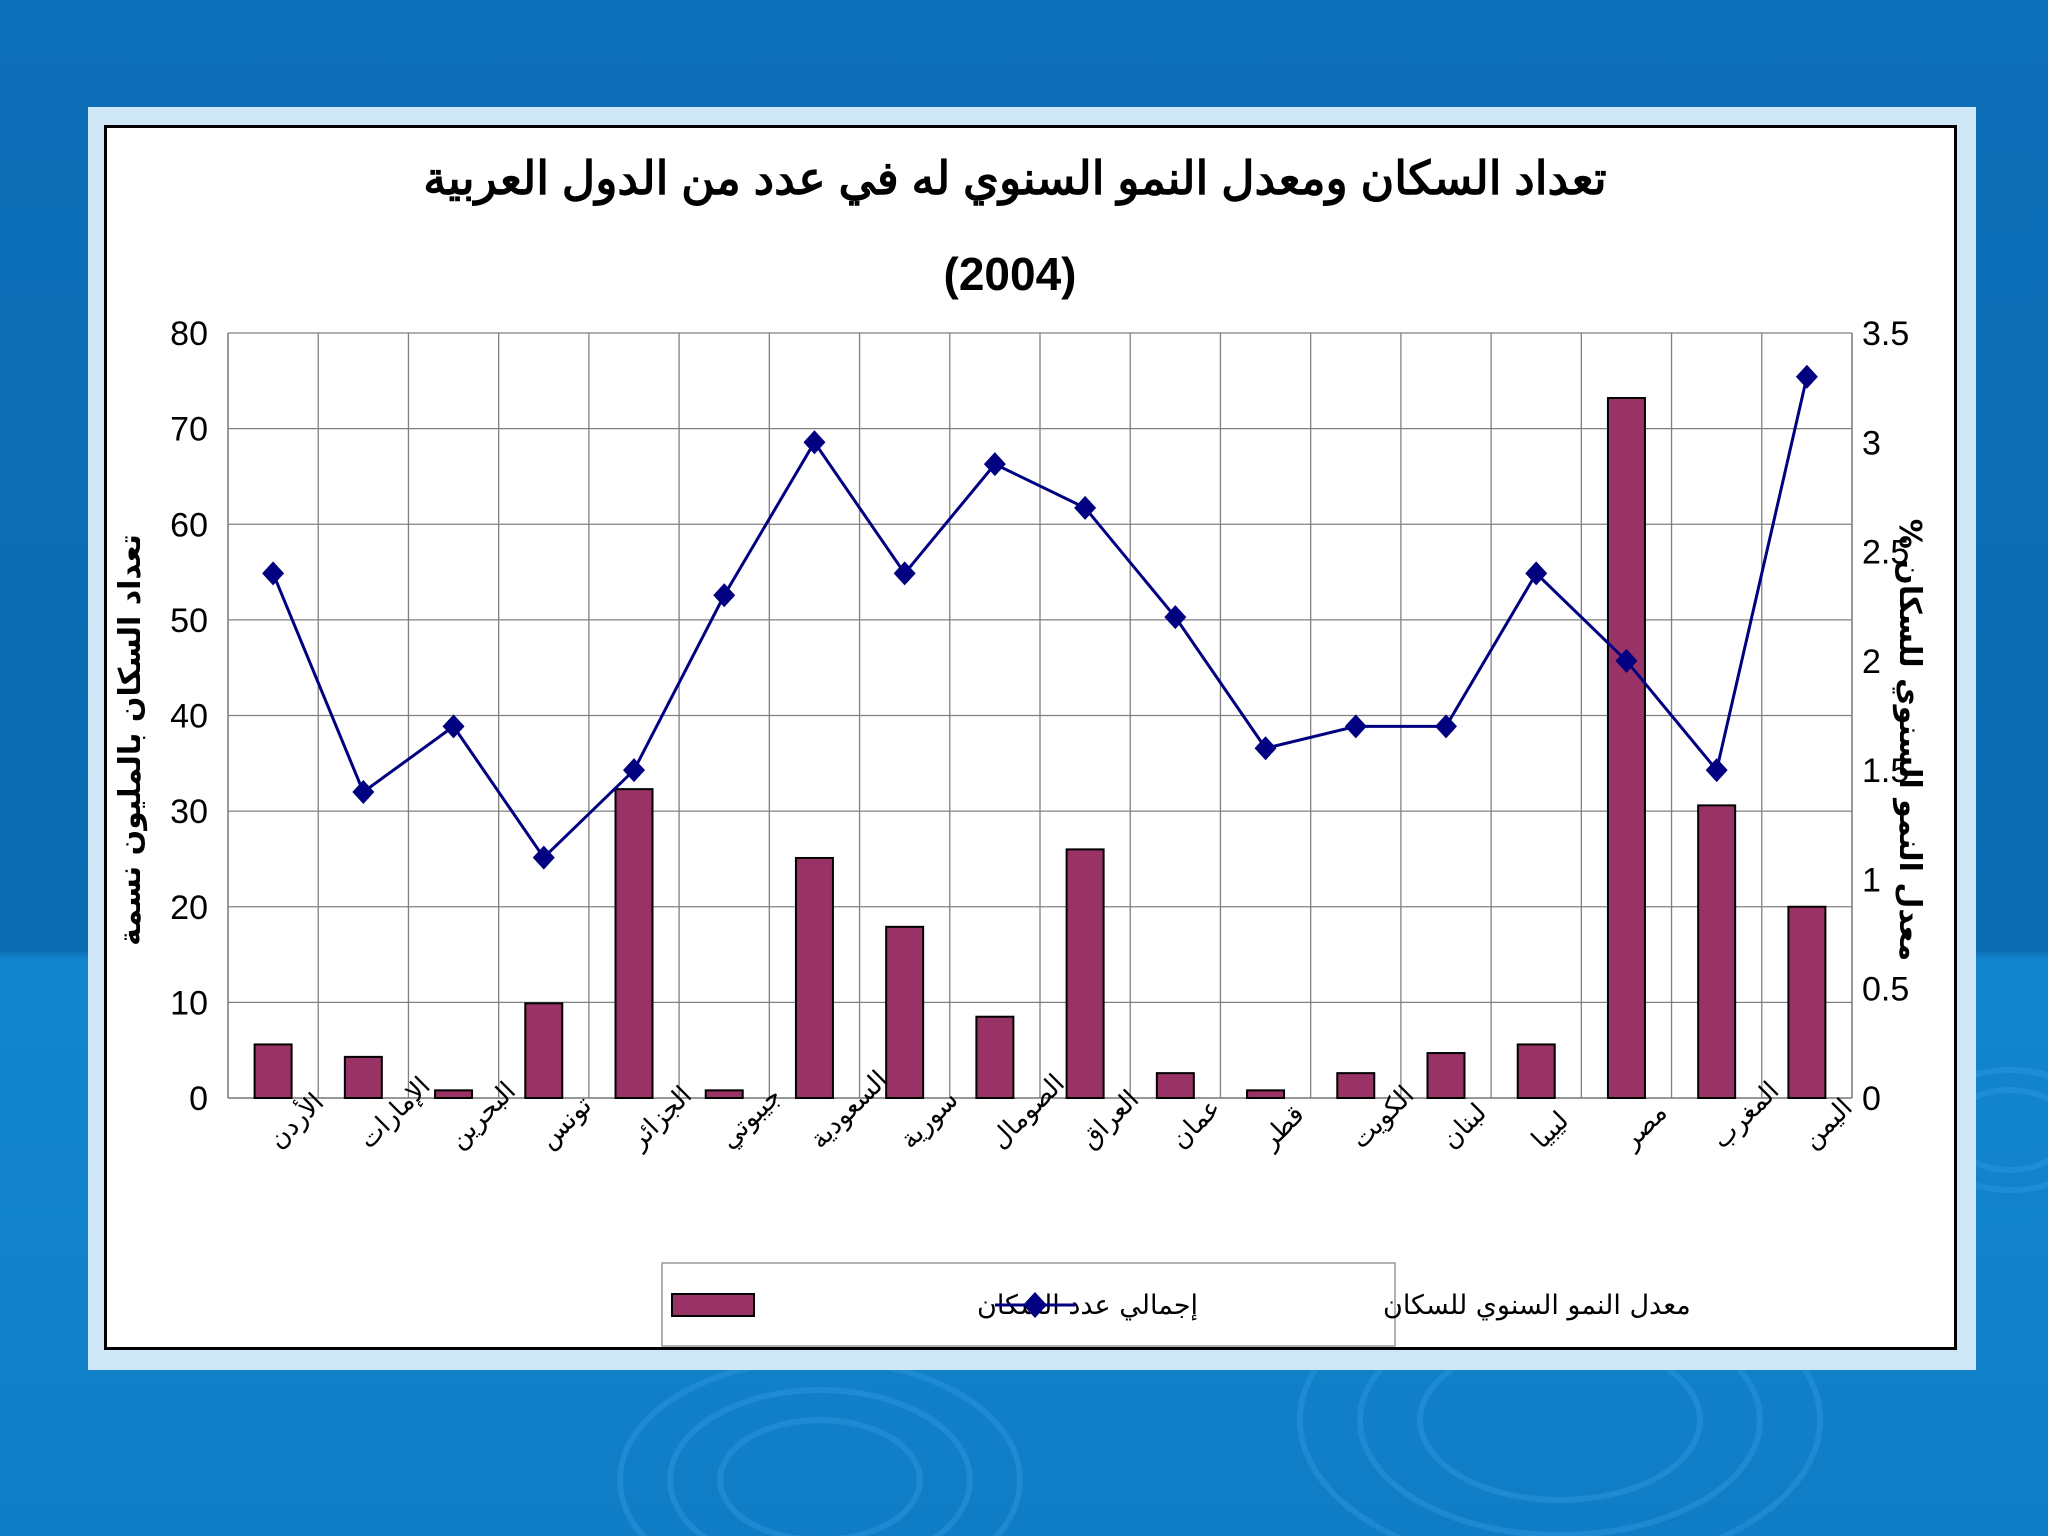  Describe the element at coordinates (1550, 1130) in the screenshot. I see `category-label: ليبيا` at that location.